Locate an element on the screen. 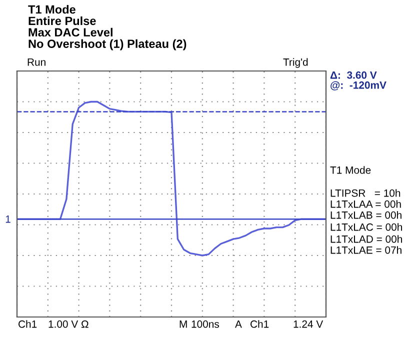 The image size is (415, 340). text: 1.24 V is located at coordinates (309, 324).